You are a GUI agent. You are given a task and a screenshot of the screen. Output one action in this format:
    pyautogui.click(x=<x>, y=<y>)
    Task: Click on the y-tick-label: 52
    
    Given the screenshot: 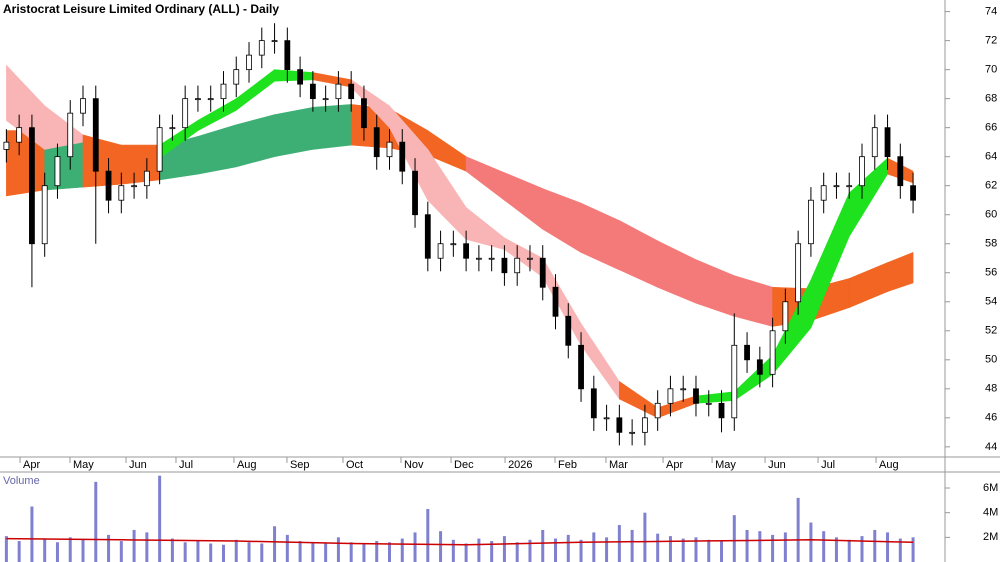 What is the action you would take?
    pyautogui.click(x=991, y=331)
    